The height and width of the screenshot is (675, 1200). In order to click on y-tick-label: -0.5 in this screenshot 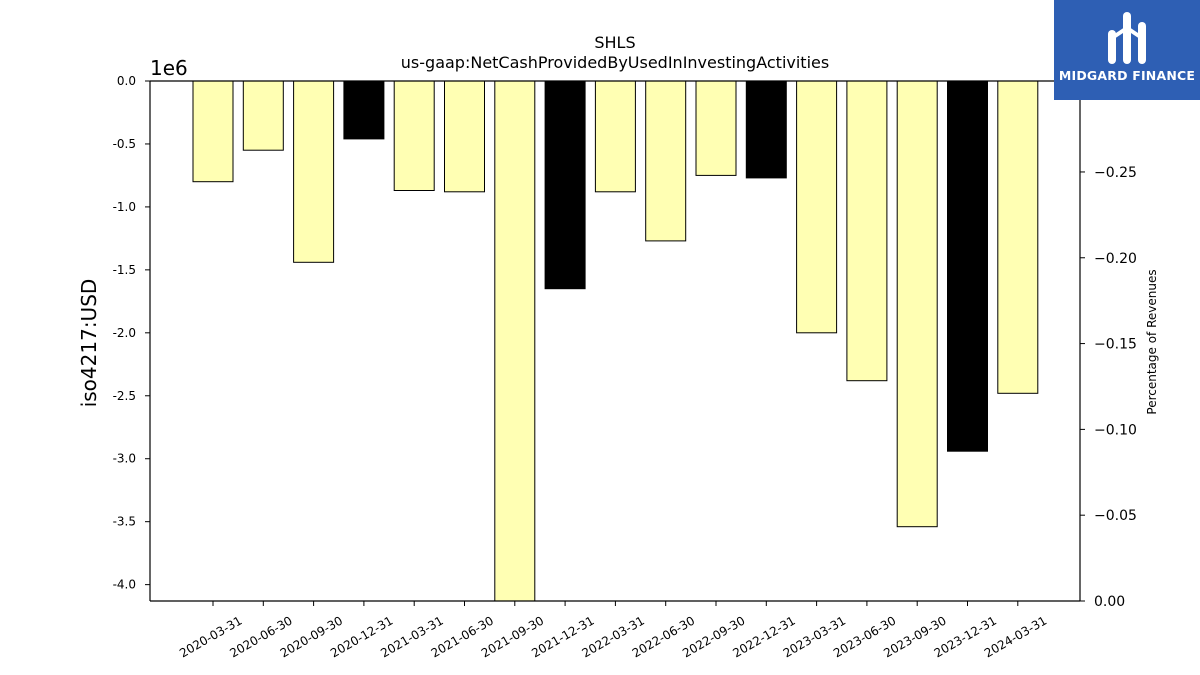, I will do `click(124, 144)`.